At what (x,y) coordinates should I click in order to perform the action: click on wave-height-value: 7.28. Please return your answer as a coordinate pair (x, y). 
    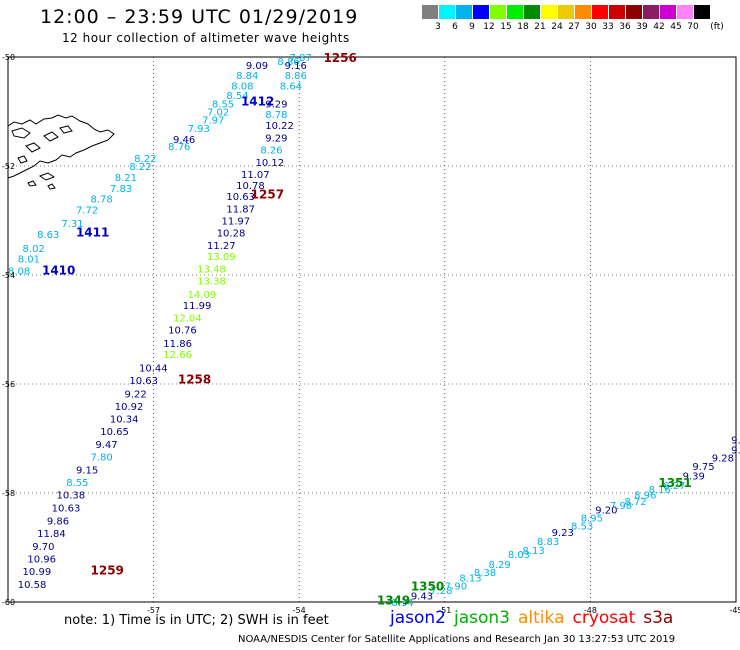
    Looking at the image, I should click on (441, 591).